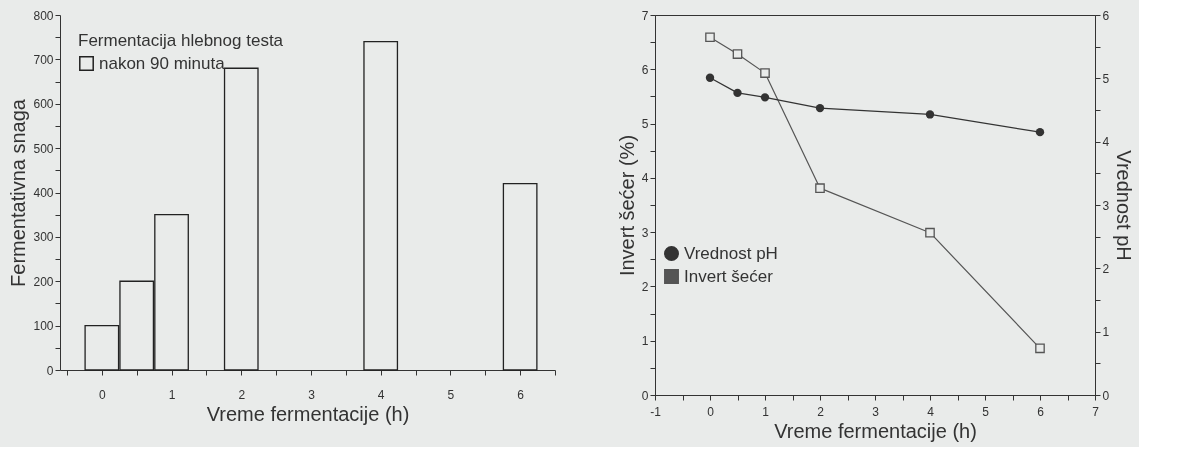 This screenshot has width=1191, height=463. I want to click on y2-axis-title: Vrednost pH, so click(1124, 205).